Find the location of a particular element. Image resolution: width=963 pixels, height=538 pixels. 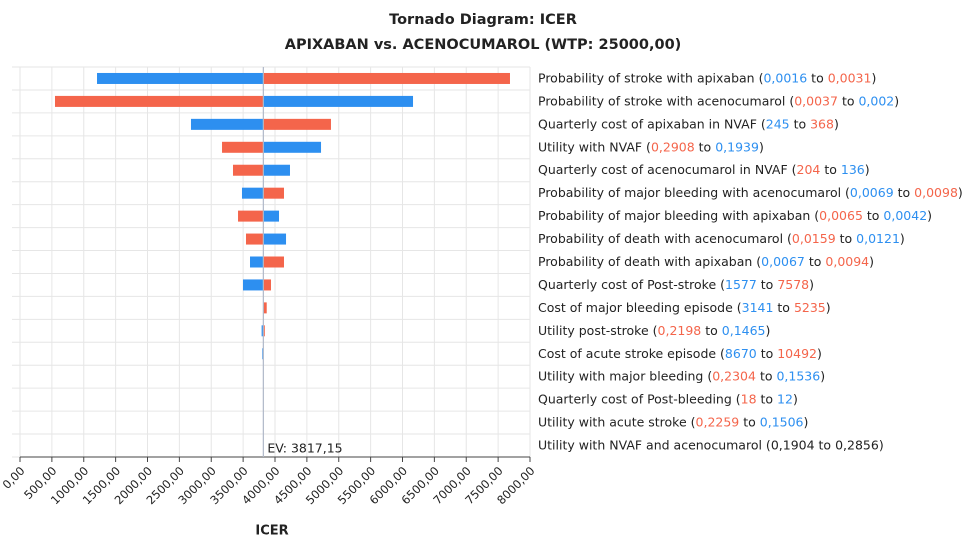

label-part: 0,0069 is located at coordinates (872, 192).